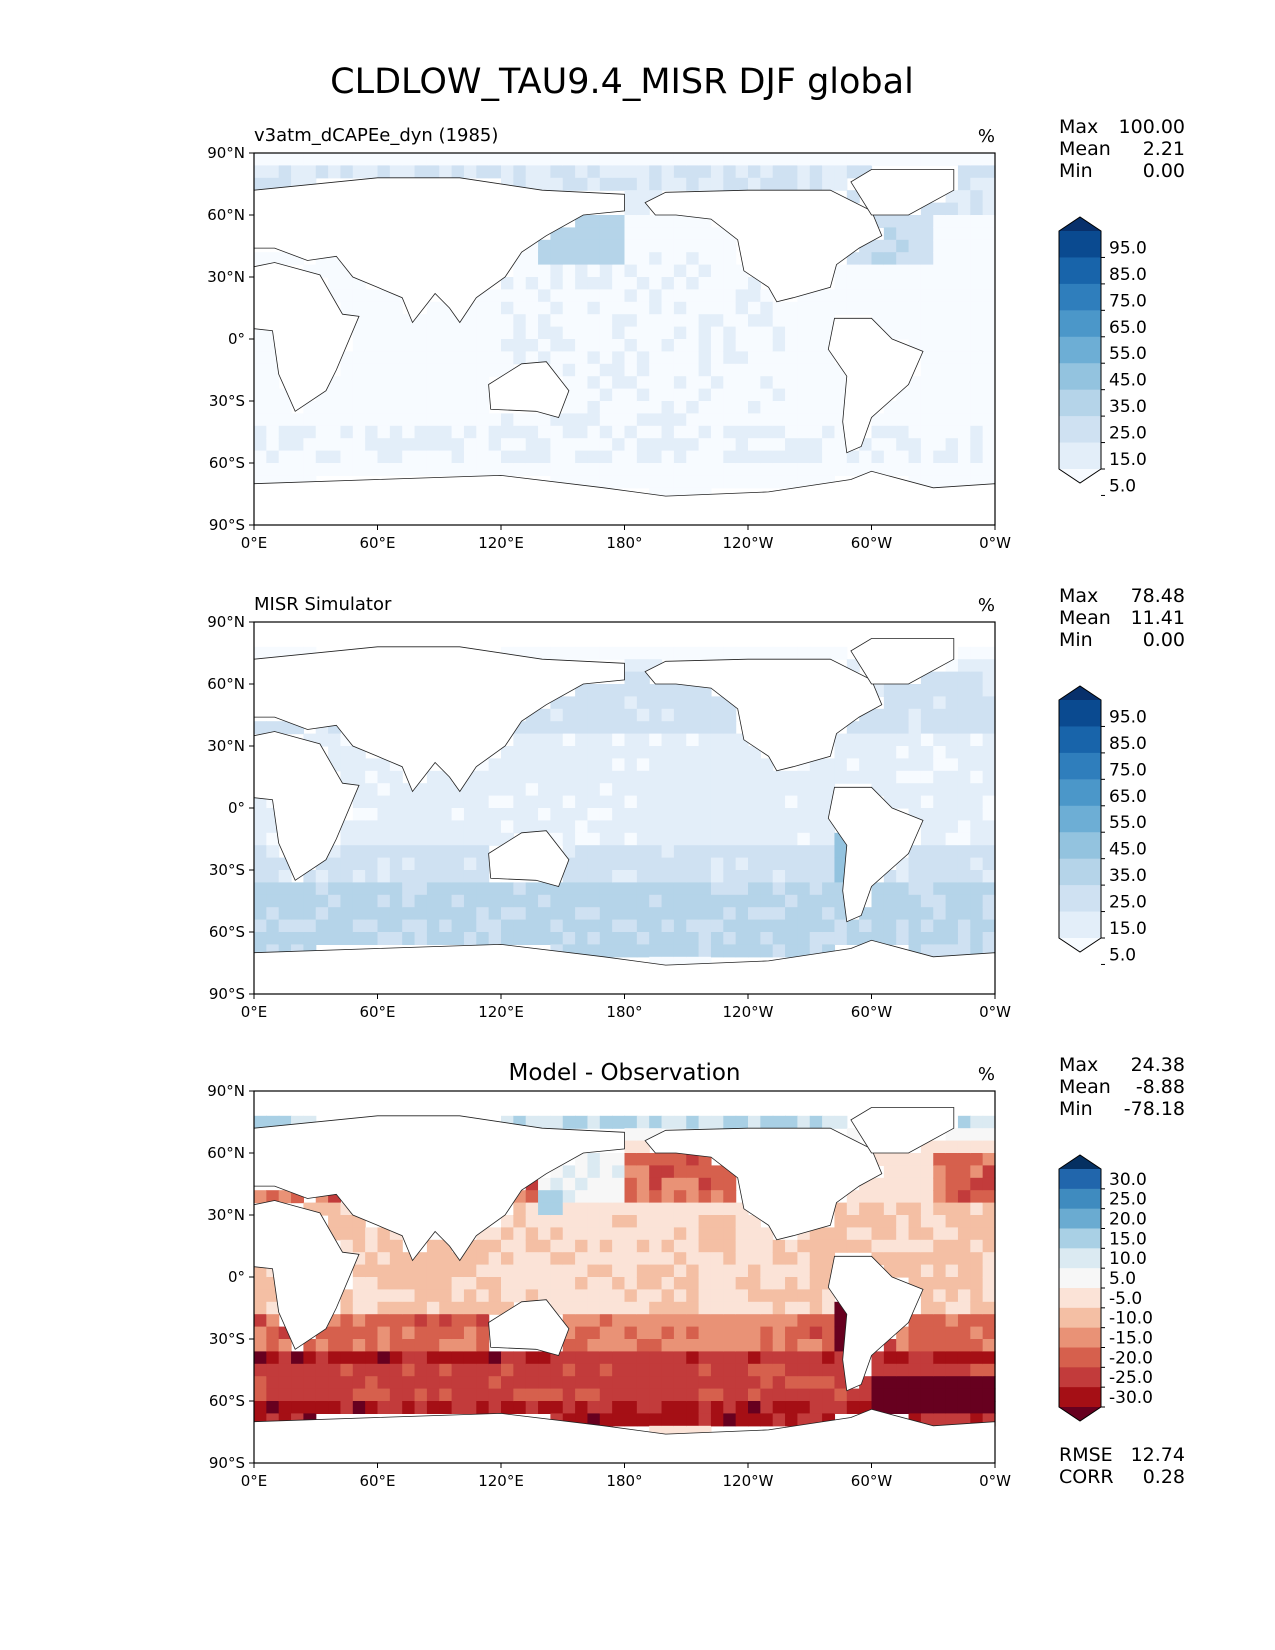 The height and width of the screenshot is (1650, 1275). What do you see at coordinates (501, 543) in the screenshot?
I see `x-tick-label: 120°E` at bounding box center [501, 543].